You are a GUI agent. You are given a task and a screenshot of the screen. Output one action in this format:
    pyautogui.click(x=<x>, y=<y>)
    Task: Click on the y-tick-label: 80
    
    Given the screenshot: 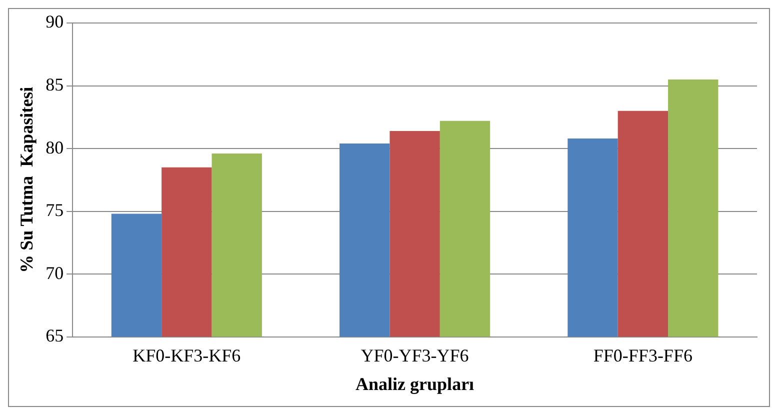 What is the action you would take?
    pyautogui.click(x=55, y=147)
    